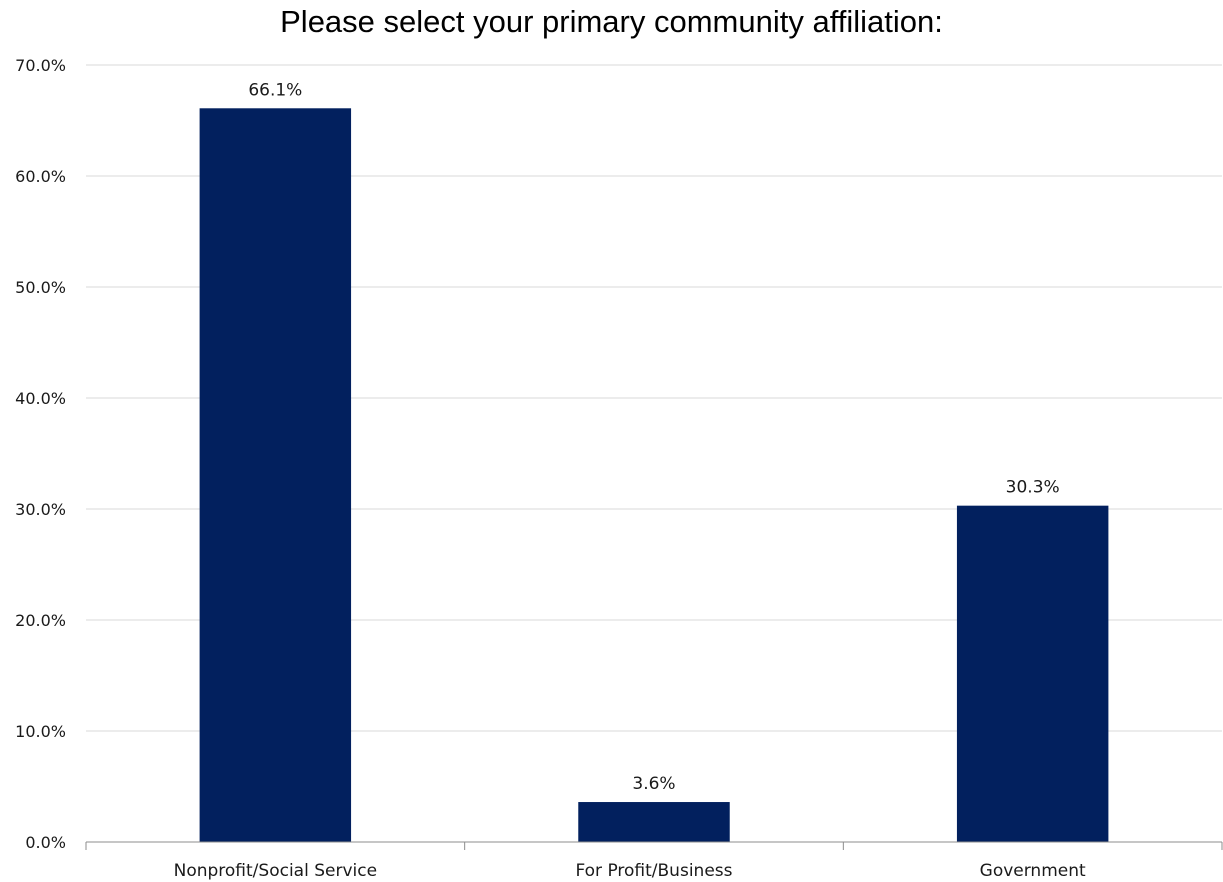 This screenshot has width=1223, height=882. I want to click on y-tick-label: 60.0%, so click(40, 176).